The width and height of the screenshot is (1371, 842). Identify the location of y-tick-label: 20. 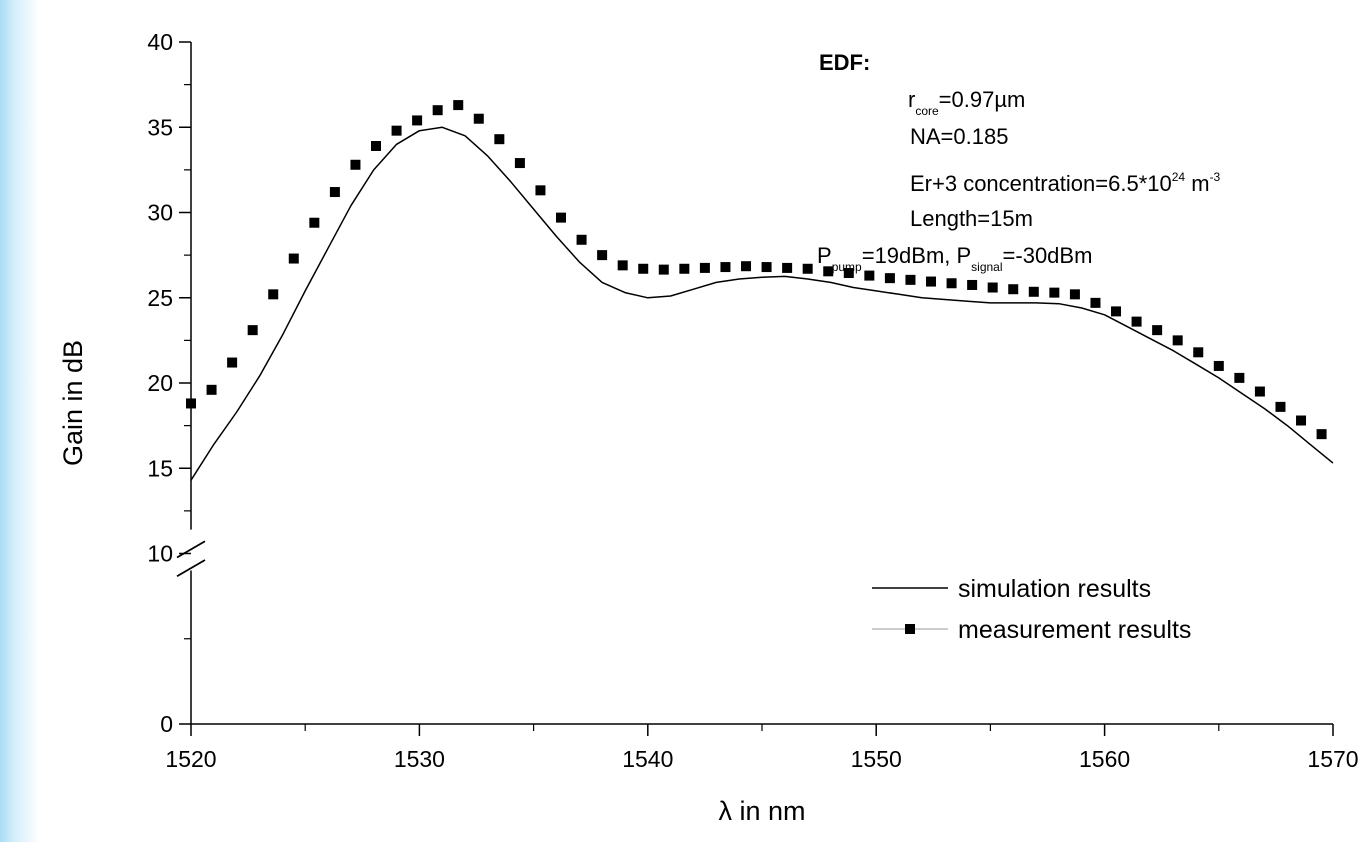
(160, 383).